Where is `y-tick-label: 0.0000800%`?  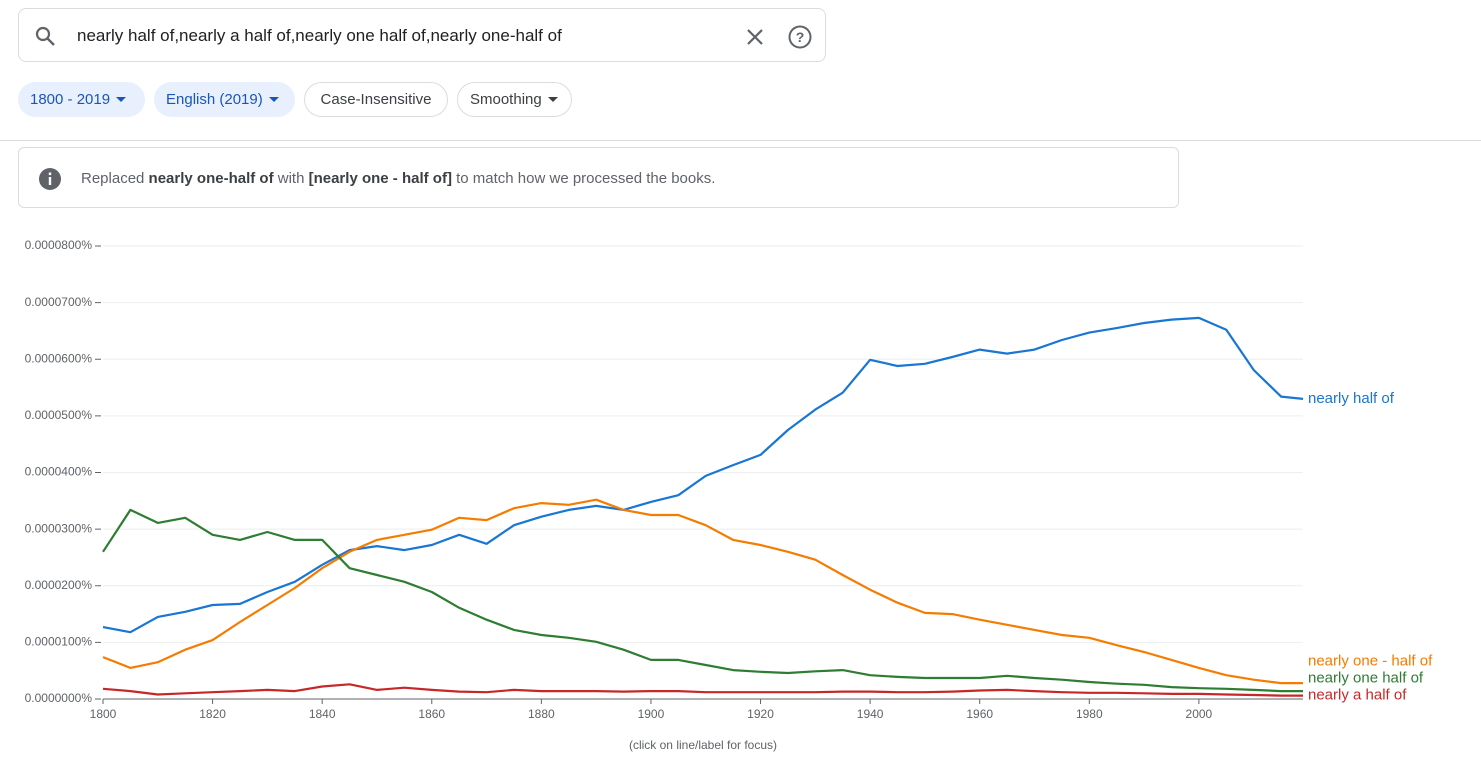
y-tick-label: 0.0000800% is located at coordinates (59, 245).